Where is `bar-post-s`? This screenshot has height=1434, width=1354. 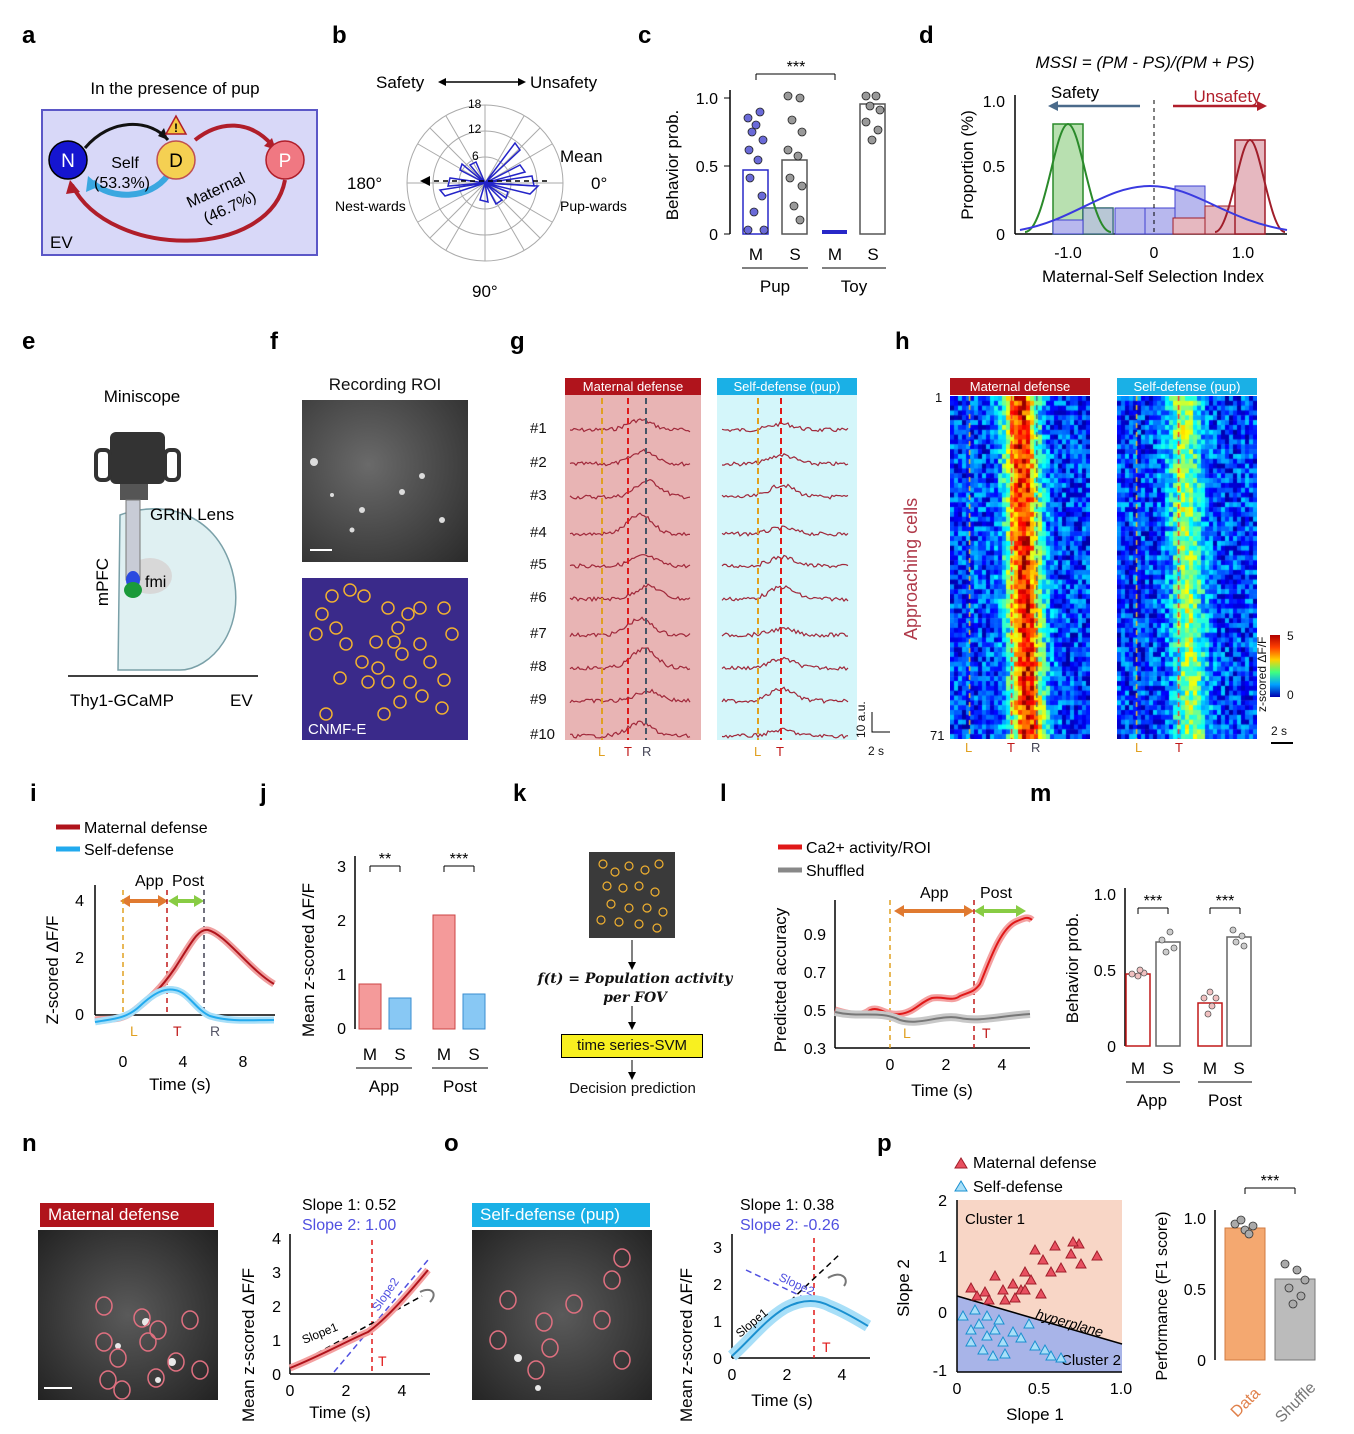 bar-post-s is located at coordinates (474, 1011).